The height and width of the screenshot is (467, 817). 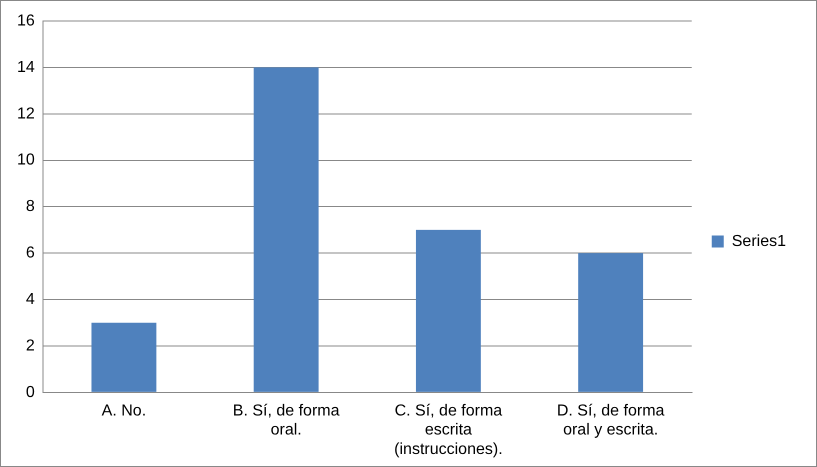 What do you see at coordinates (30, 207) in the screenshot?
I see `y-tick-label: 8` at bounding box center [30, 207].